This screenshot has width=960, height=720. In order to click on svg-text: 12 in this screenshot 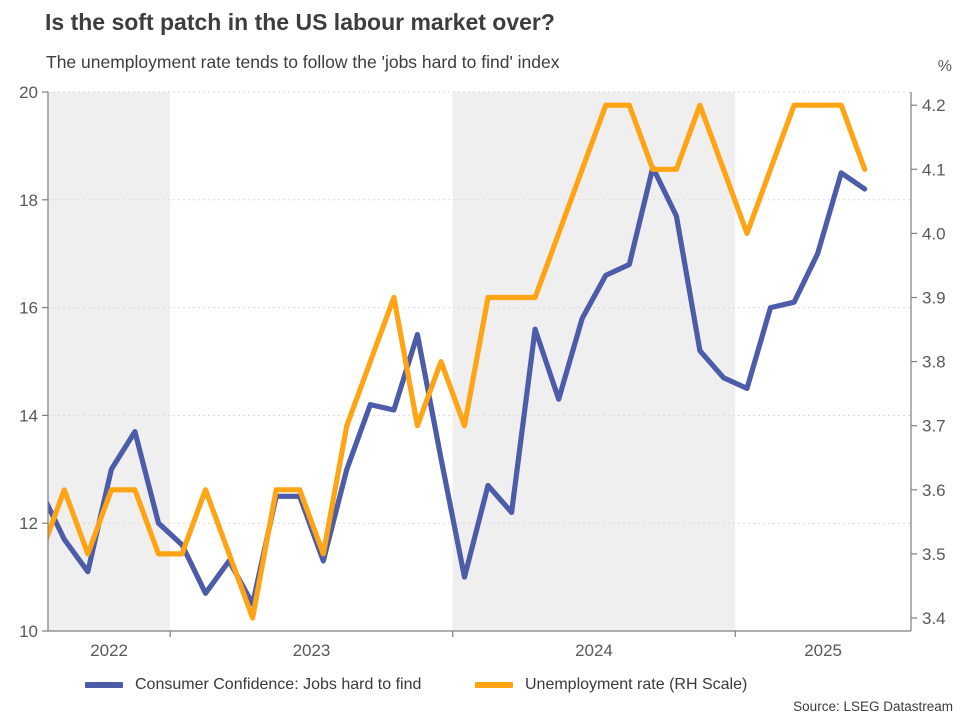, I will do `click(28, 523)`.